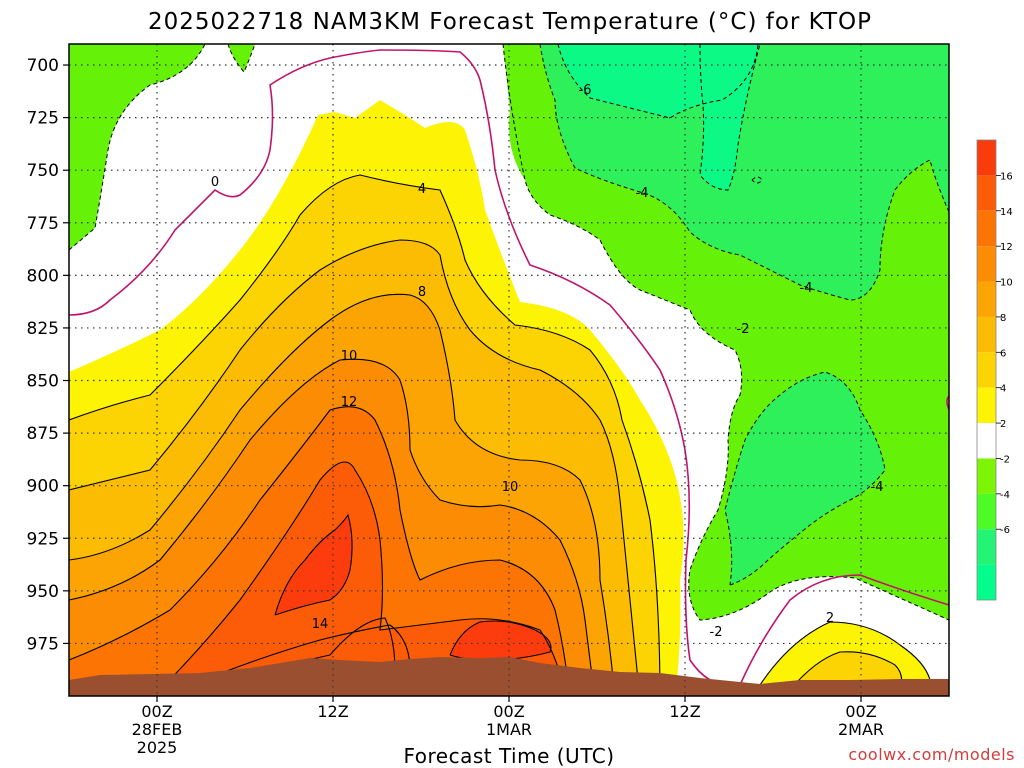 The height and width of the screenshot is (768, 1024). I want to click on contour-4-right, so click(846, 671).